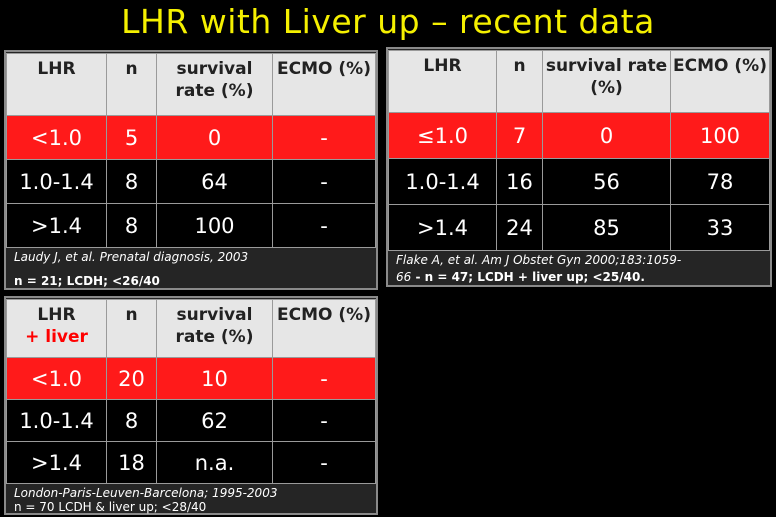 The width and height of the screenshot is (776, 517). What do you see at coordinates (131, 378) in the screenshot?
I see `cell-n: 20` at bounding box center [131, 378].